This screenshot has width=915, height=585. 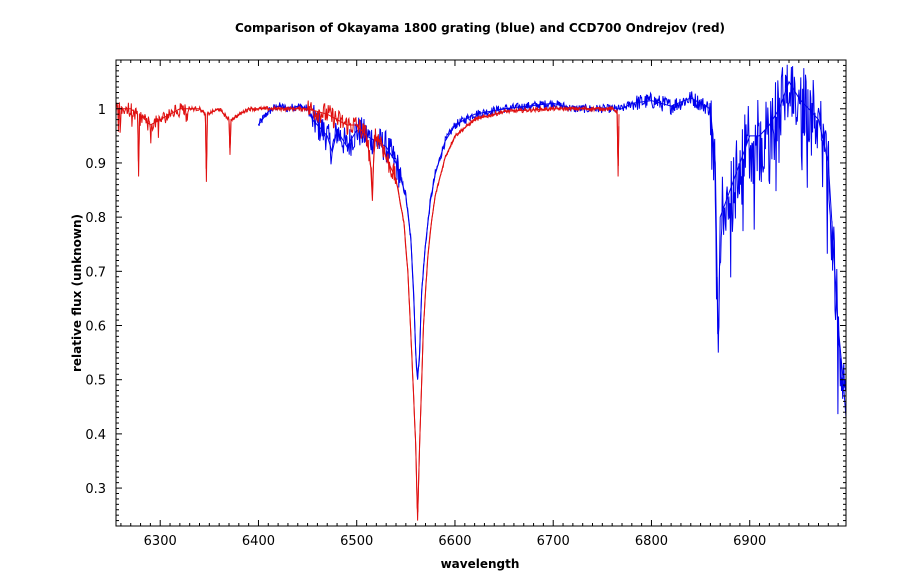 I want to click on x-axis-label: wavelength, so click(x=480, y=564).